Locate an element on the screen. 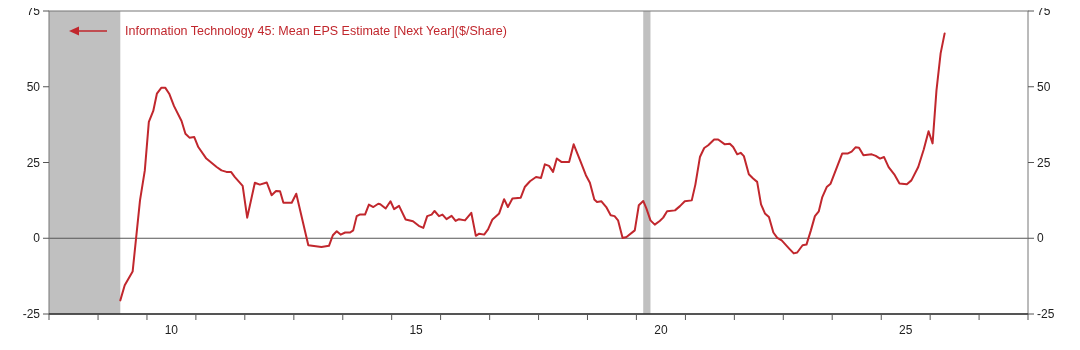  y2-tick-label: 25 is located at coordinates (1044, 162).